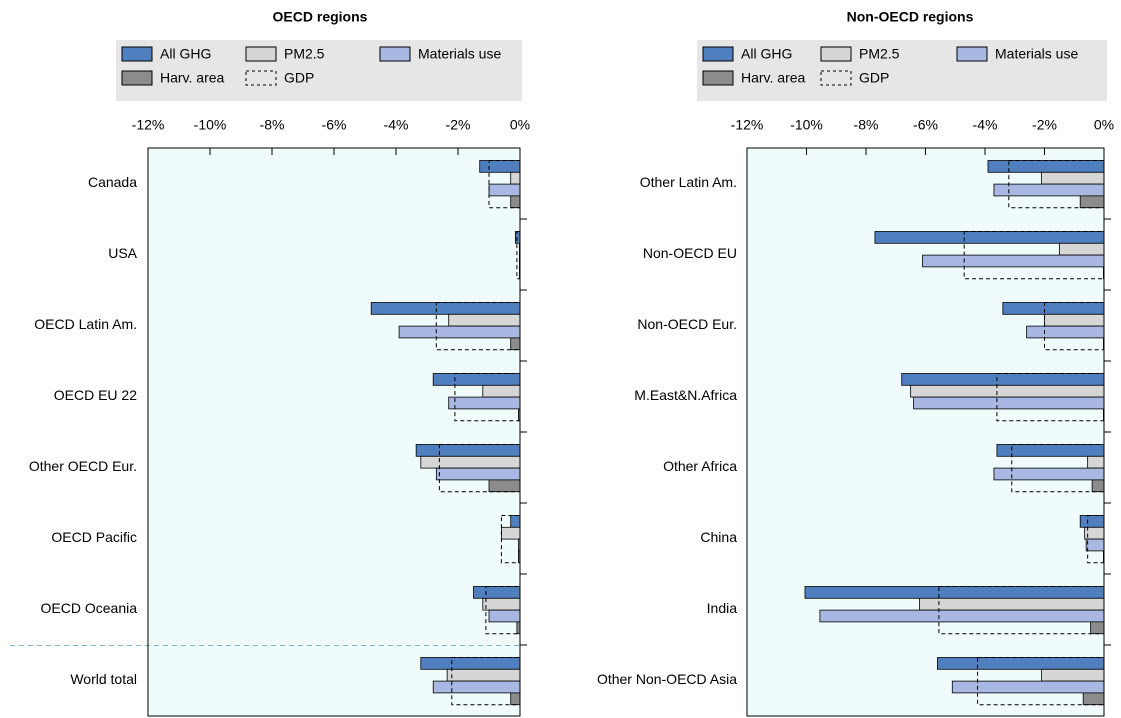 This screenshot has height=718, width=1121. Describe the element at coordinates (718, 537) in the screenshot. I see `category-label: China` at that location.